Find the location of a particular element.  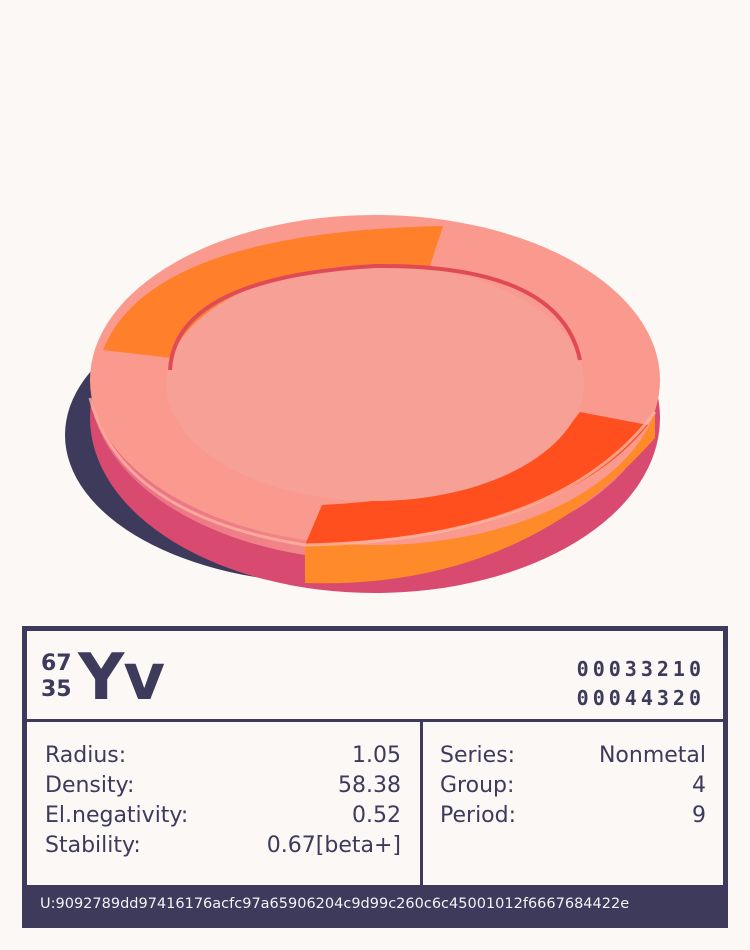

property-value: 58.38 is located at coordinates (369, 785).